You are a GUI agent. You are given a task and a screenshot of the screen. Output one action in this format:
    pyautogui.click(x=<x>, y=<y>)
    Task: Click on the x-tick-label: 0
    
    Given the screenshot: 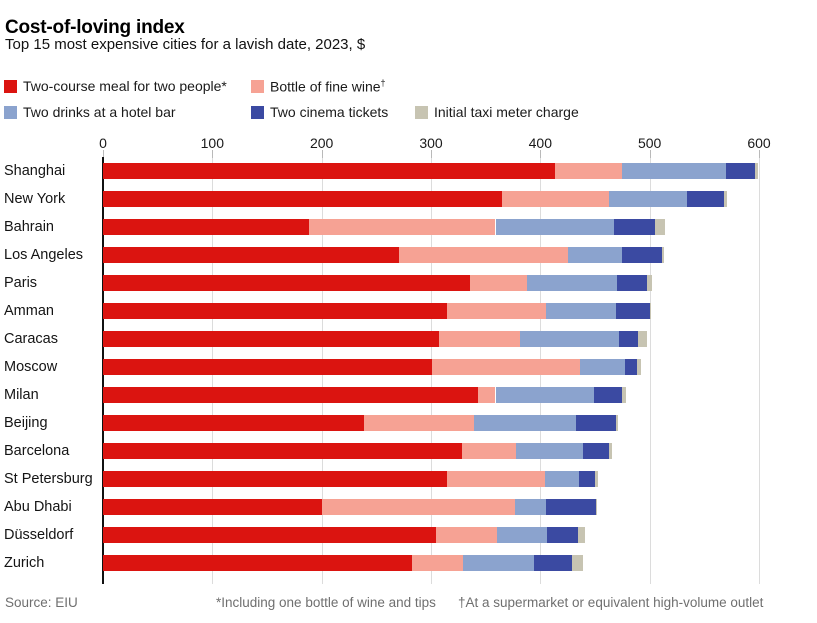 What is the action you would take?
    pyautogui.click(x=103, y=143)
    